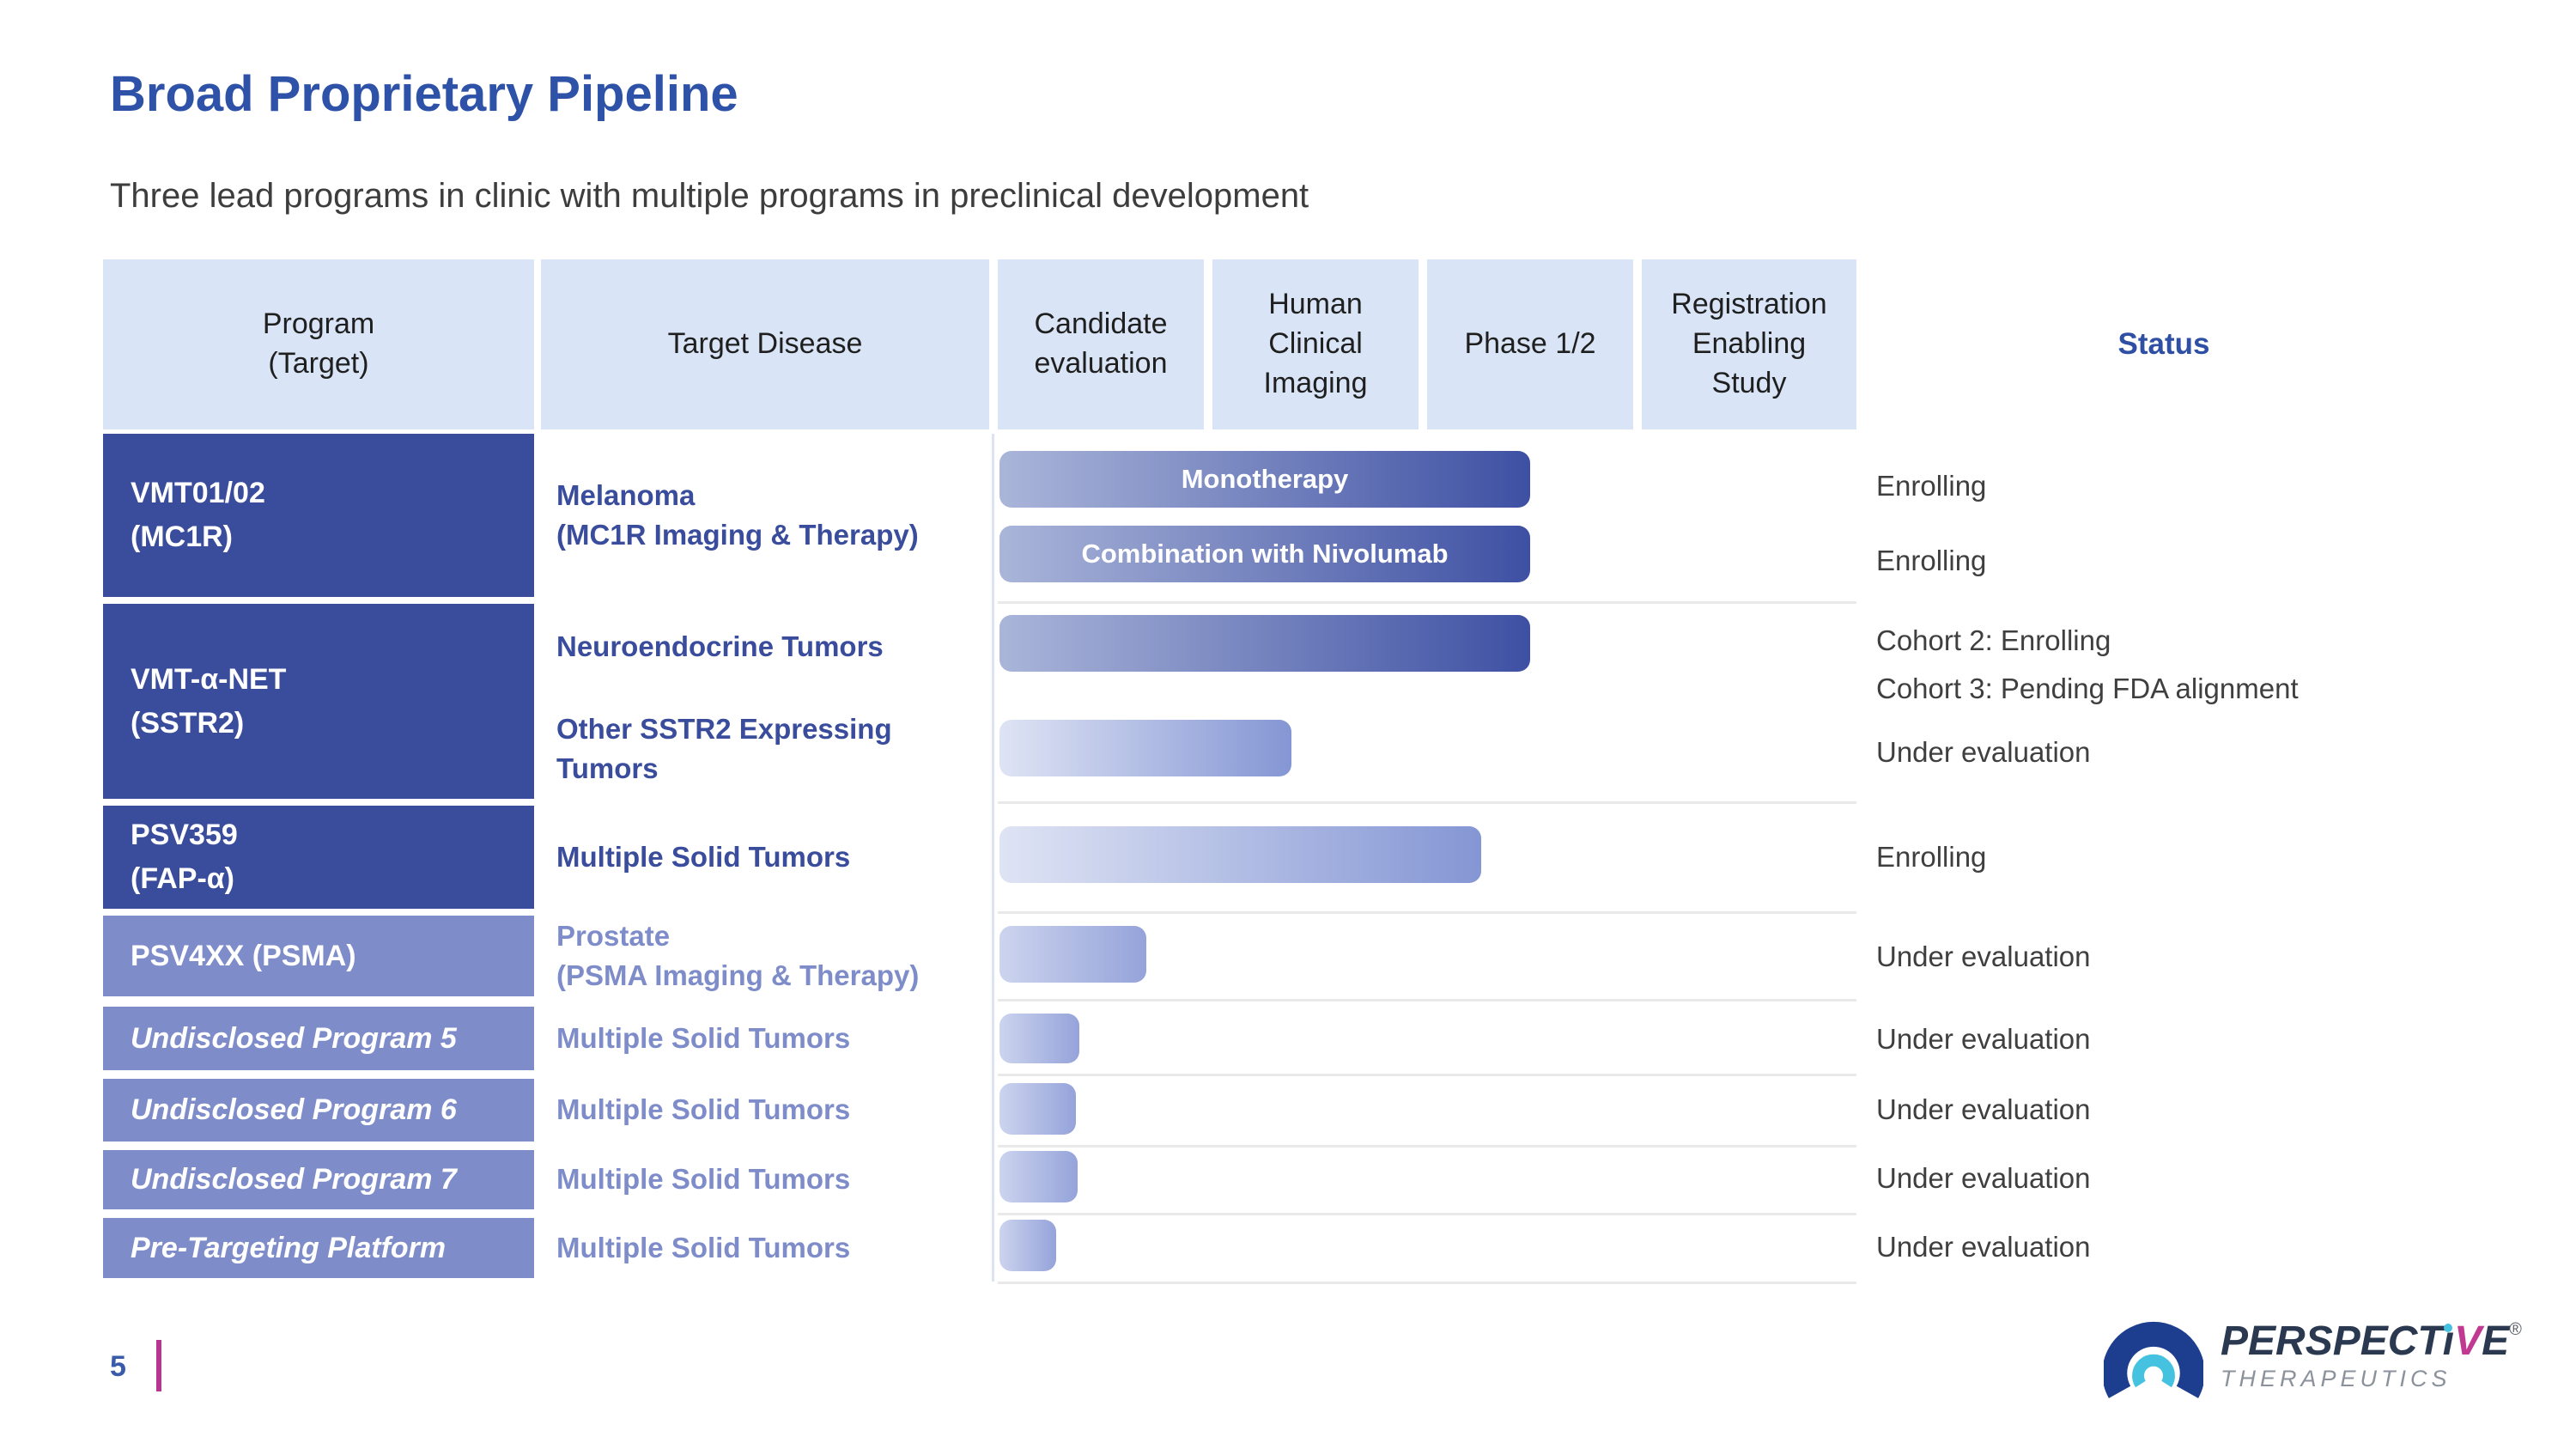 The height and width of the screenshot is (1449, 2576). What do you see at coordinates (1749, 344) in the screenshot?
I see `column-header-registration-enabling-study: Registration Enabling Study` at bounding box center [1749, 344].